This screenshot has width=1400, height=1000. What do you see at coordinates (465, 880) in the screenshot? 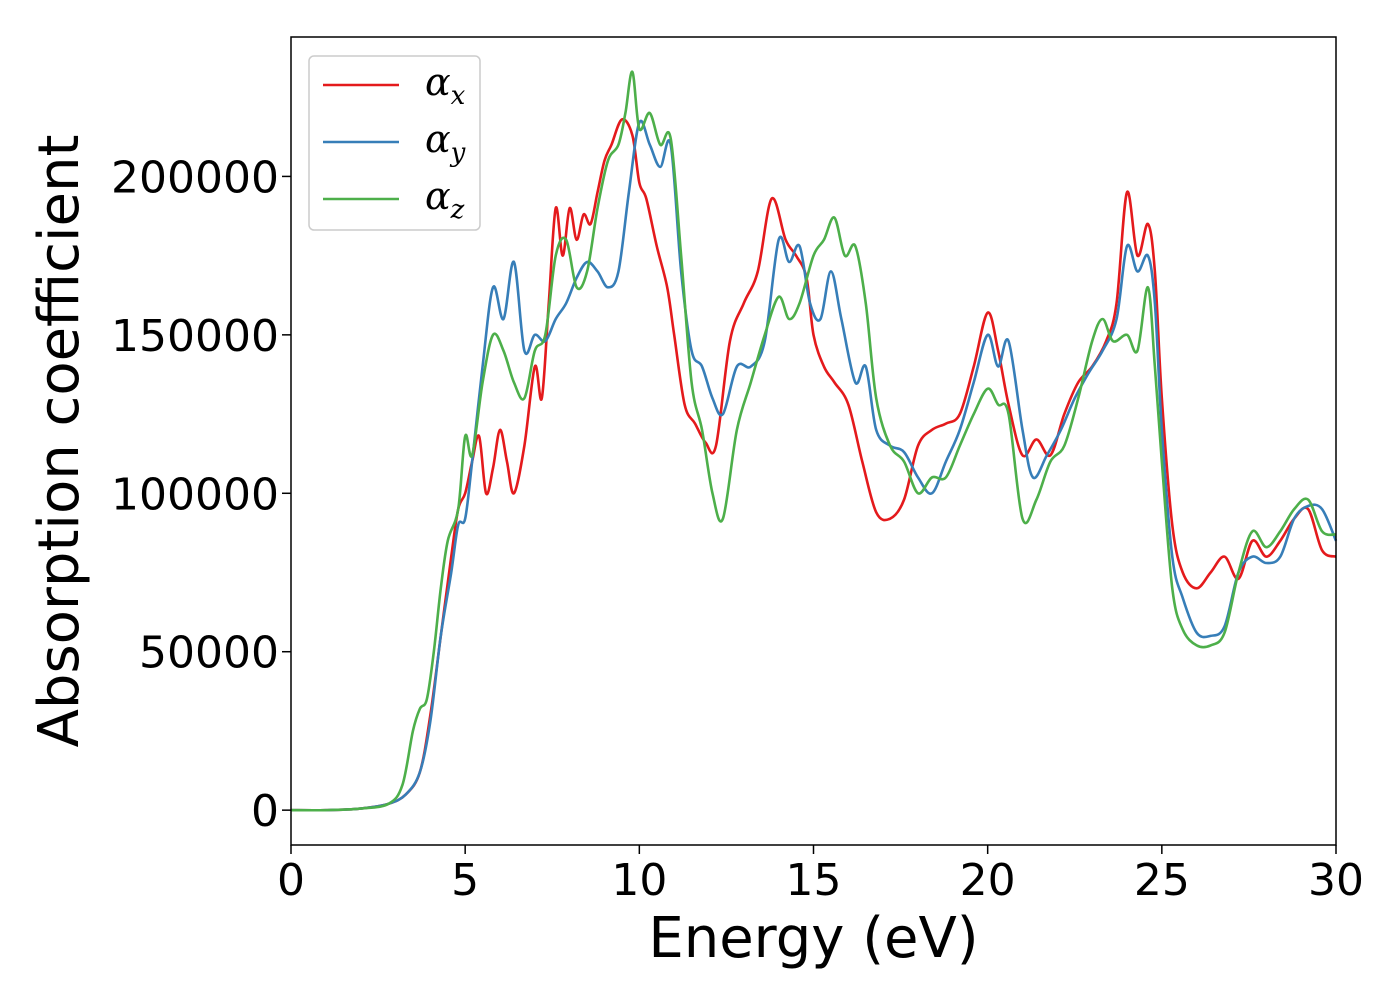
I see `x-tick-label: 5` at bounding box center [465, 880].